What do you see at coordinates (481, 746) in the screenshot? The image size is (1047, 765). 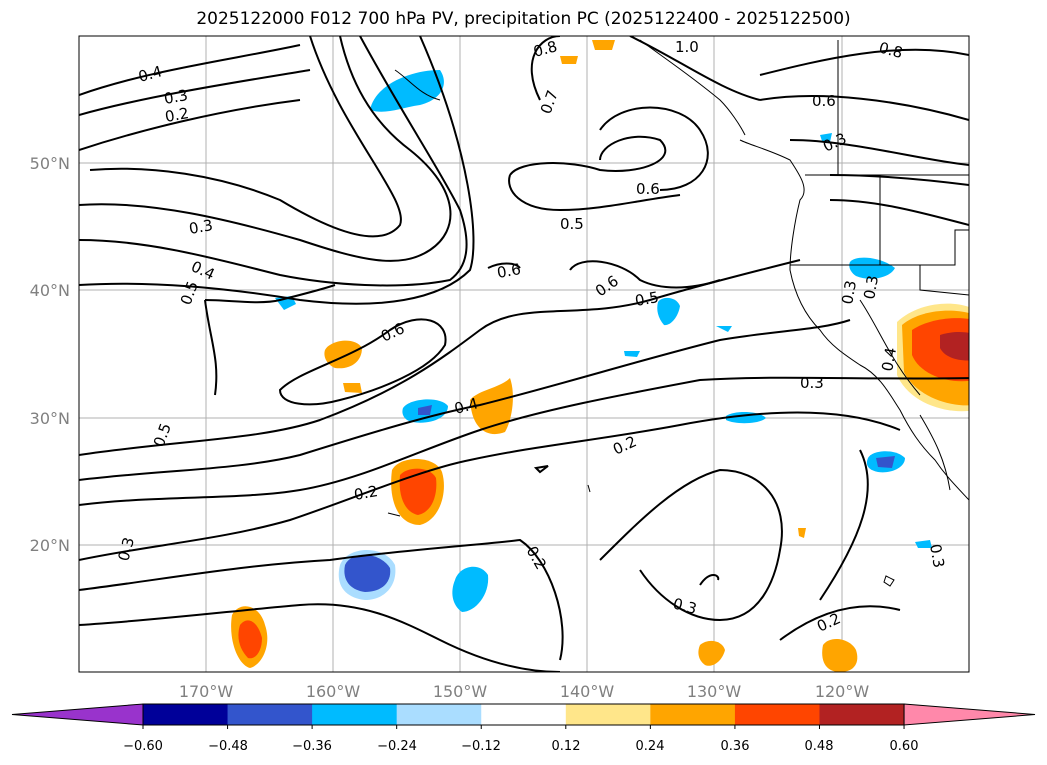 I see `colorbar-tick-label: −0.12` at bounding box center [481, 746].